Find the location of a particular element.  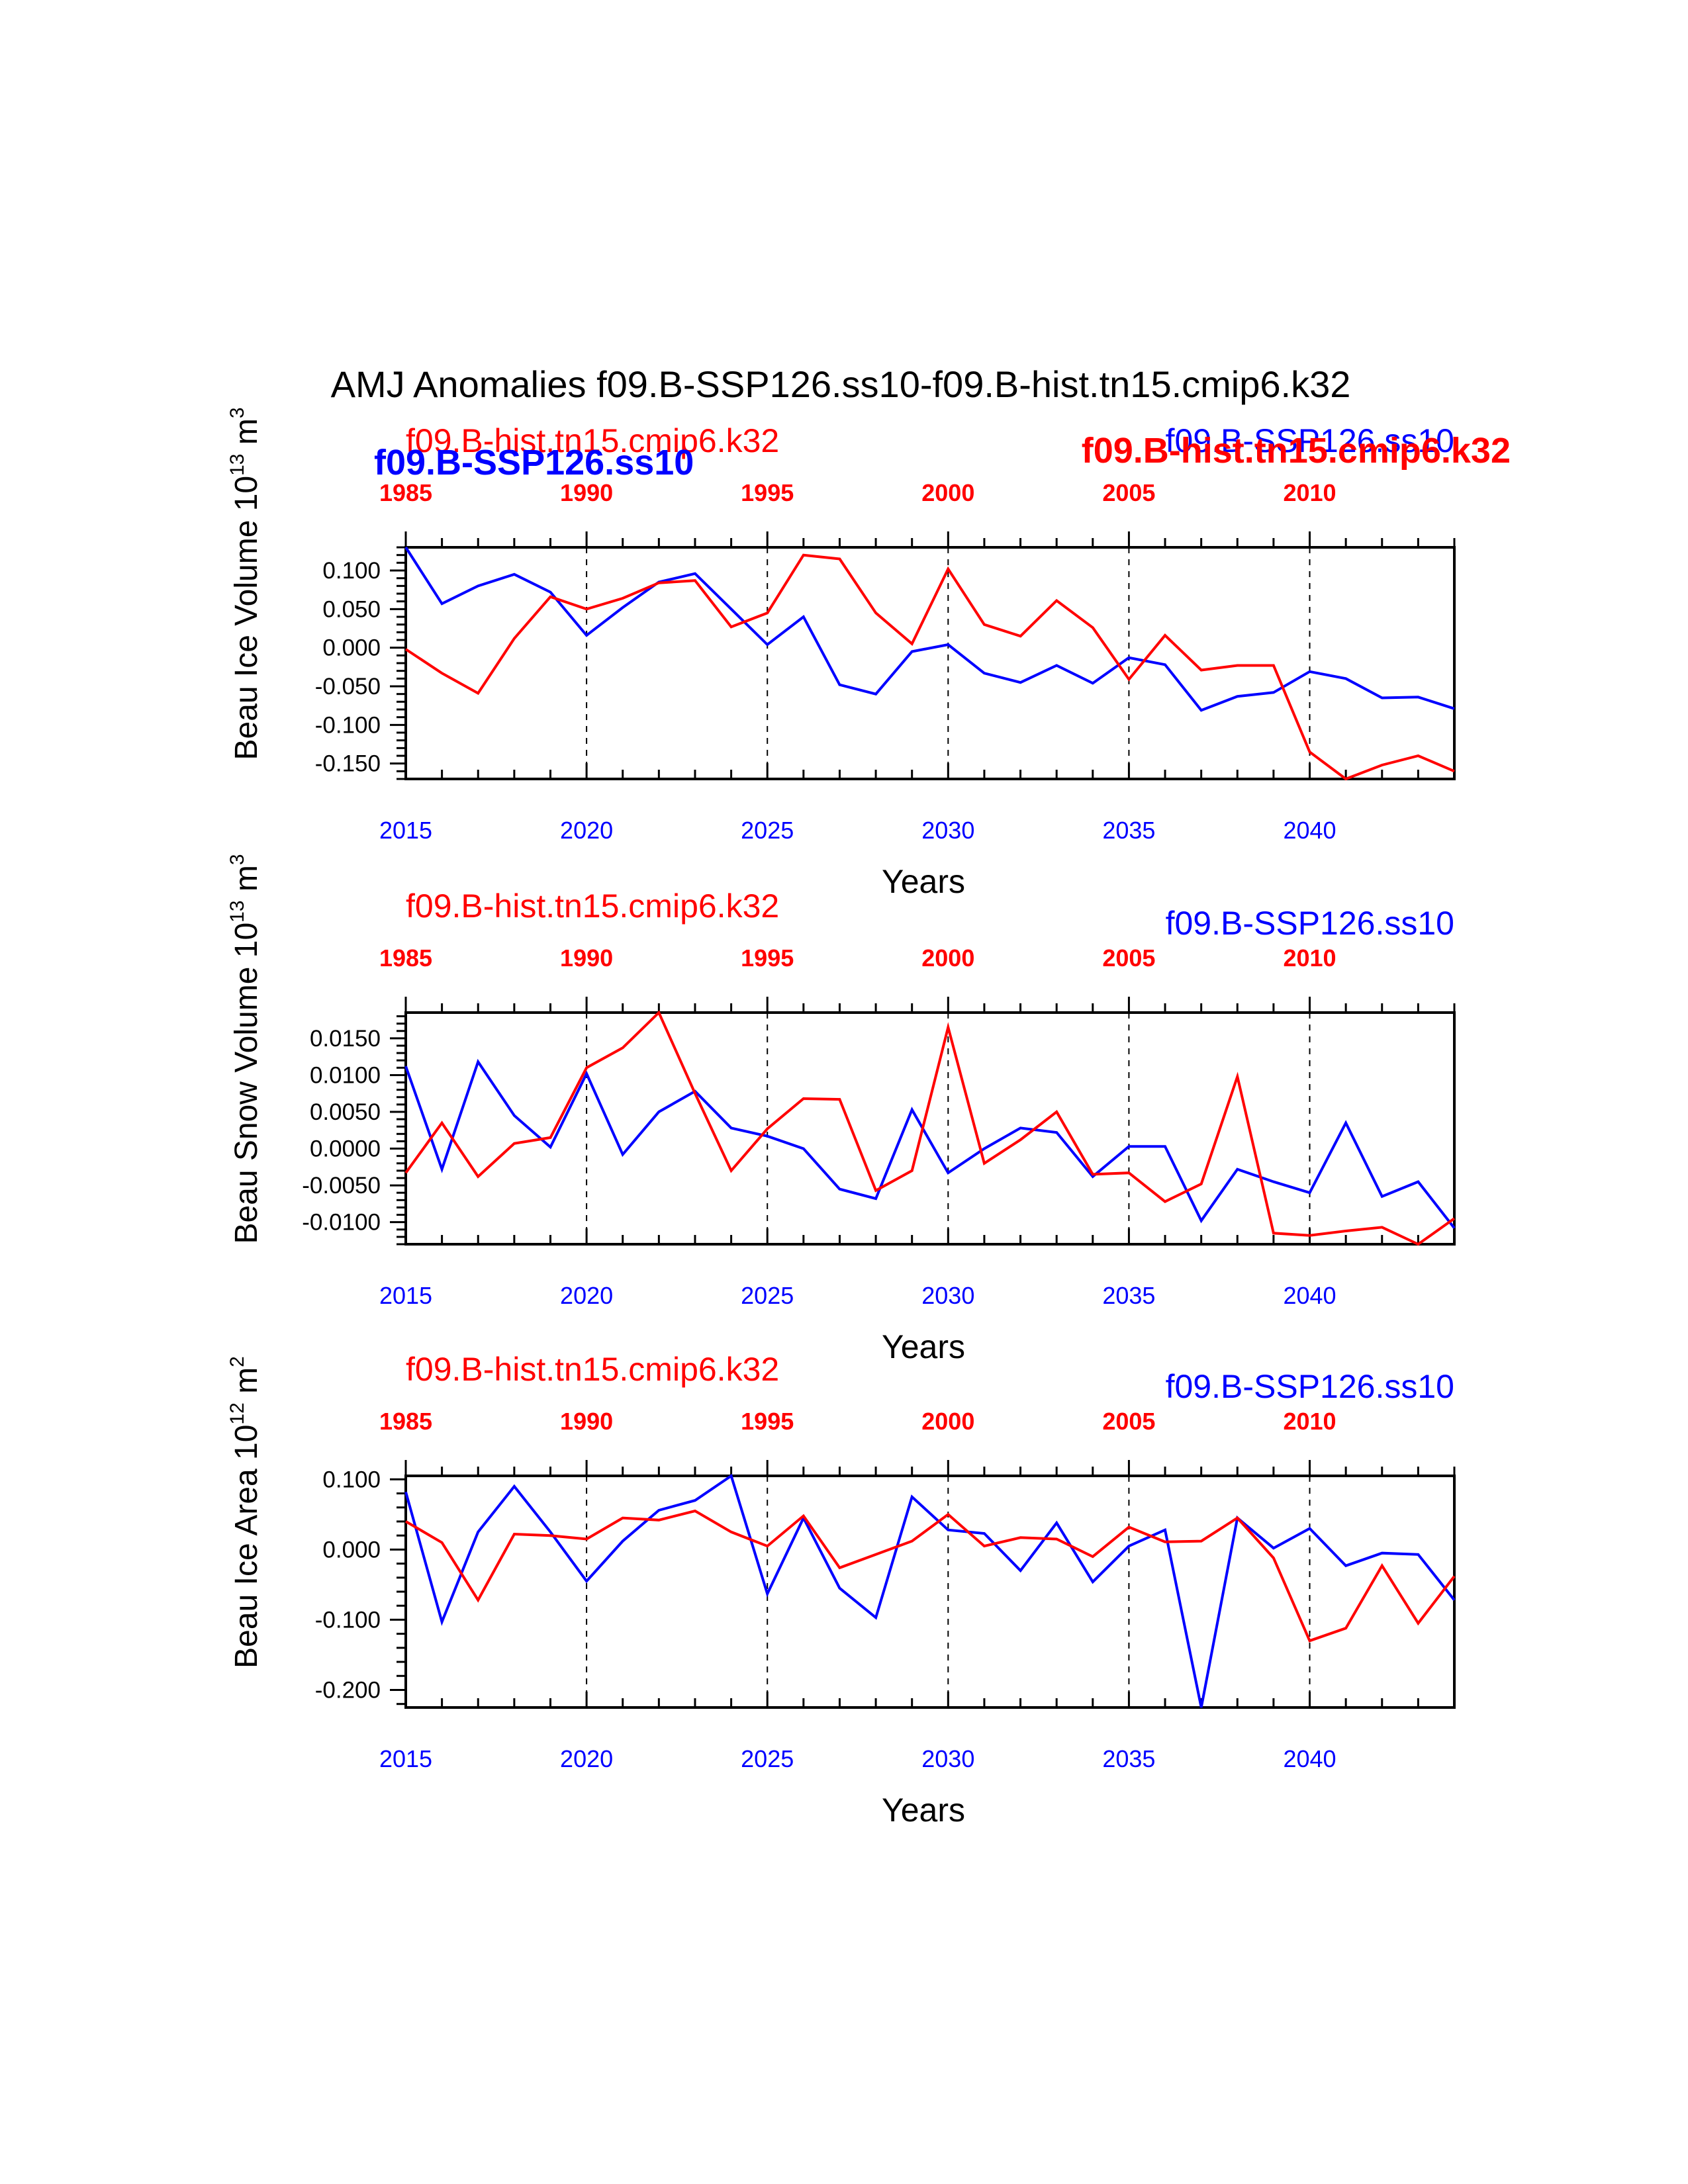

legend-hist-right: f09.B-hist.tn15.cmip6.k32 is located at coordinates (1296, 451).